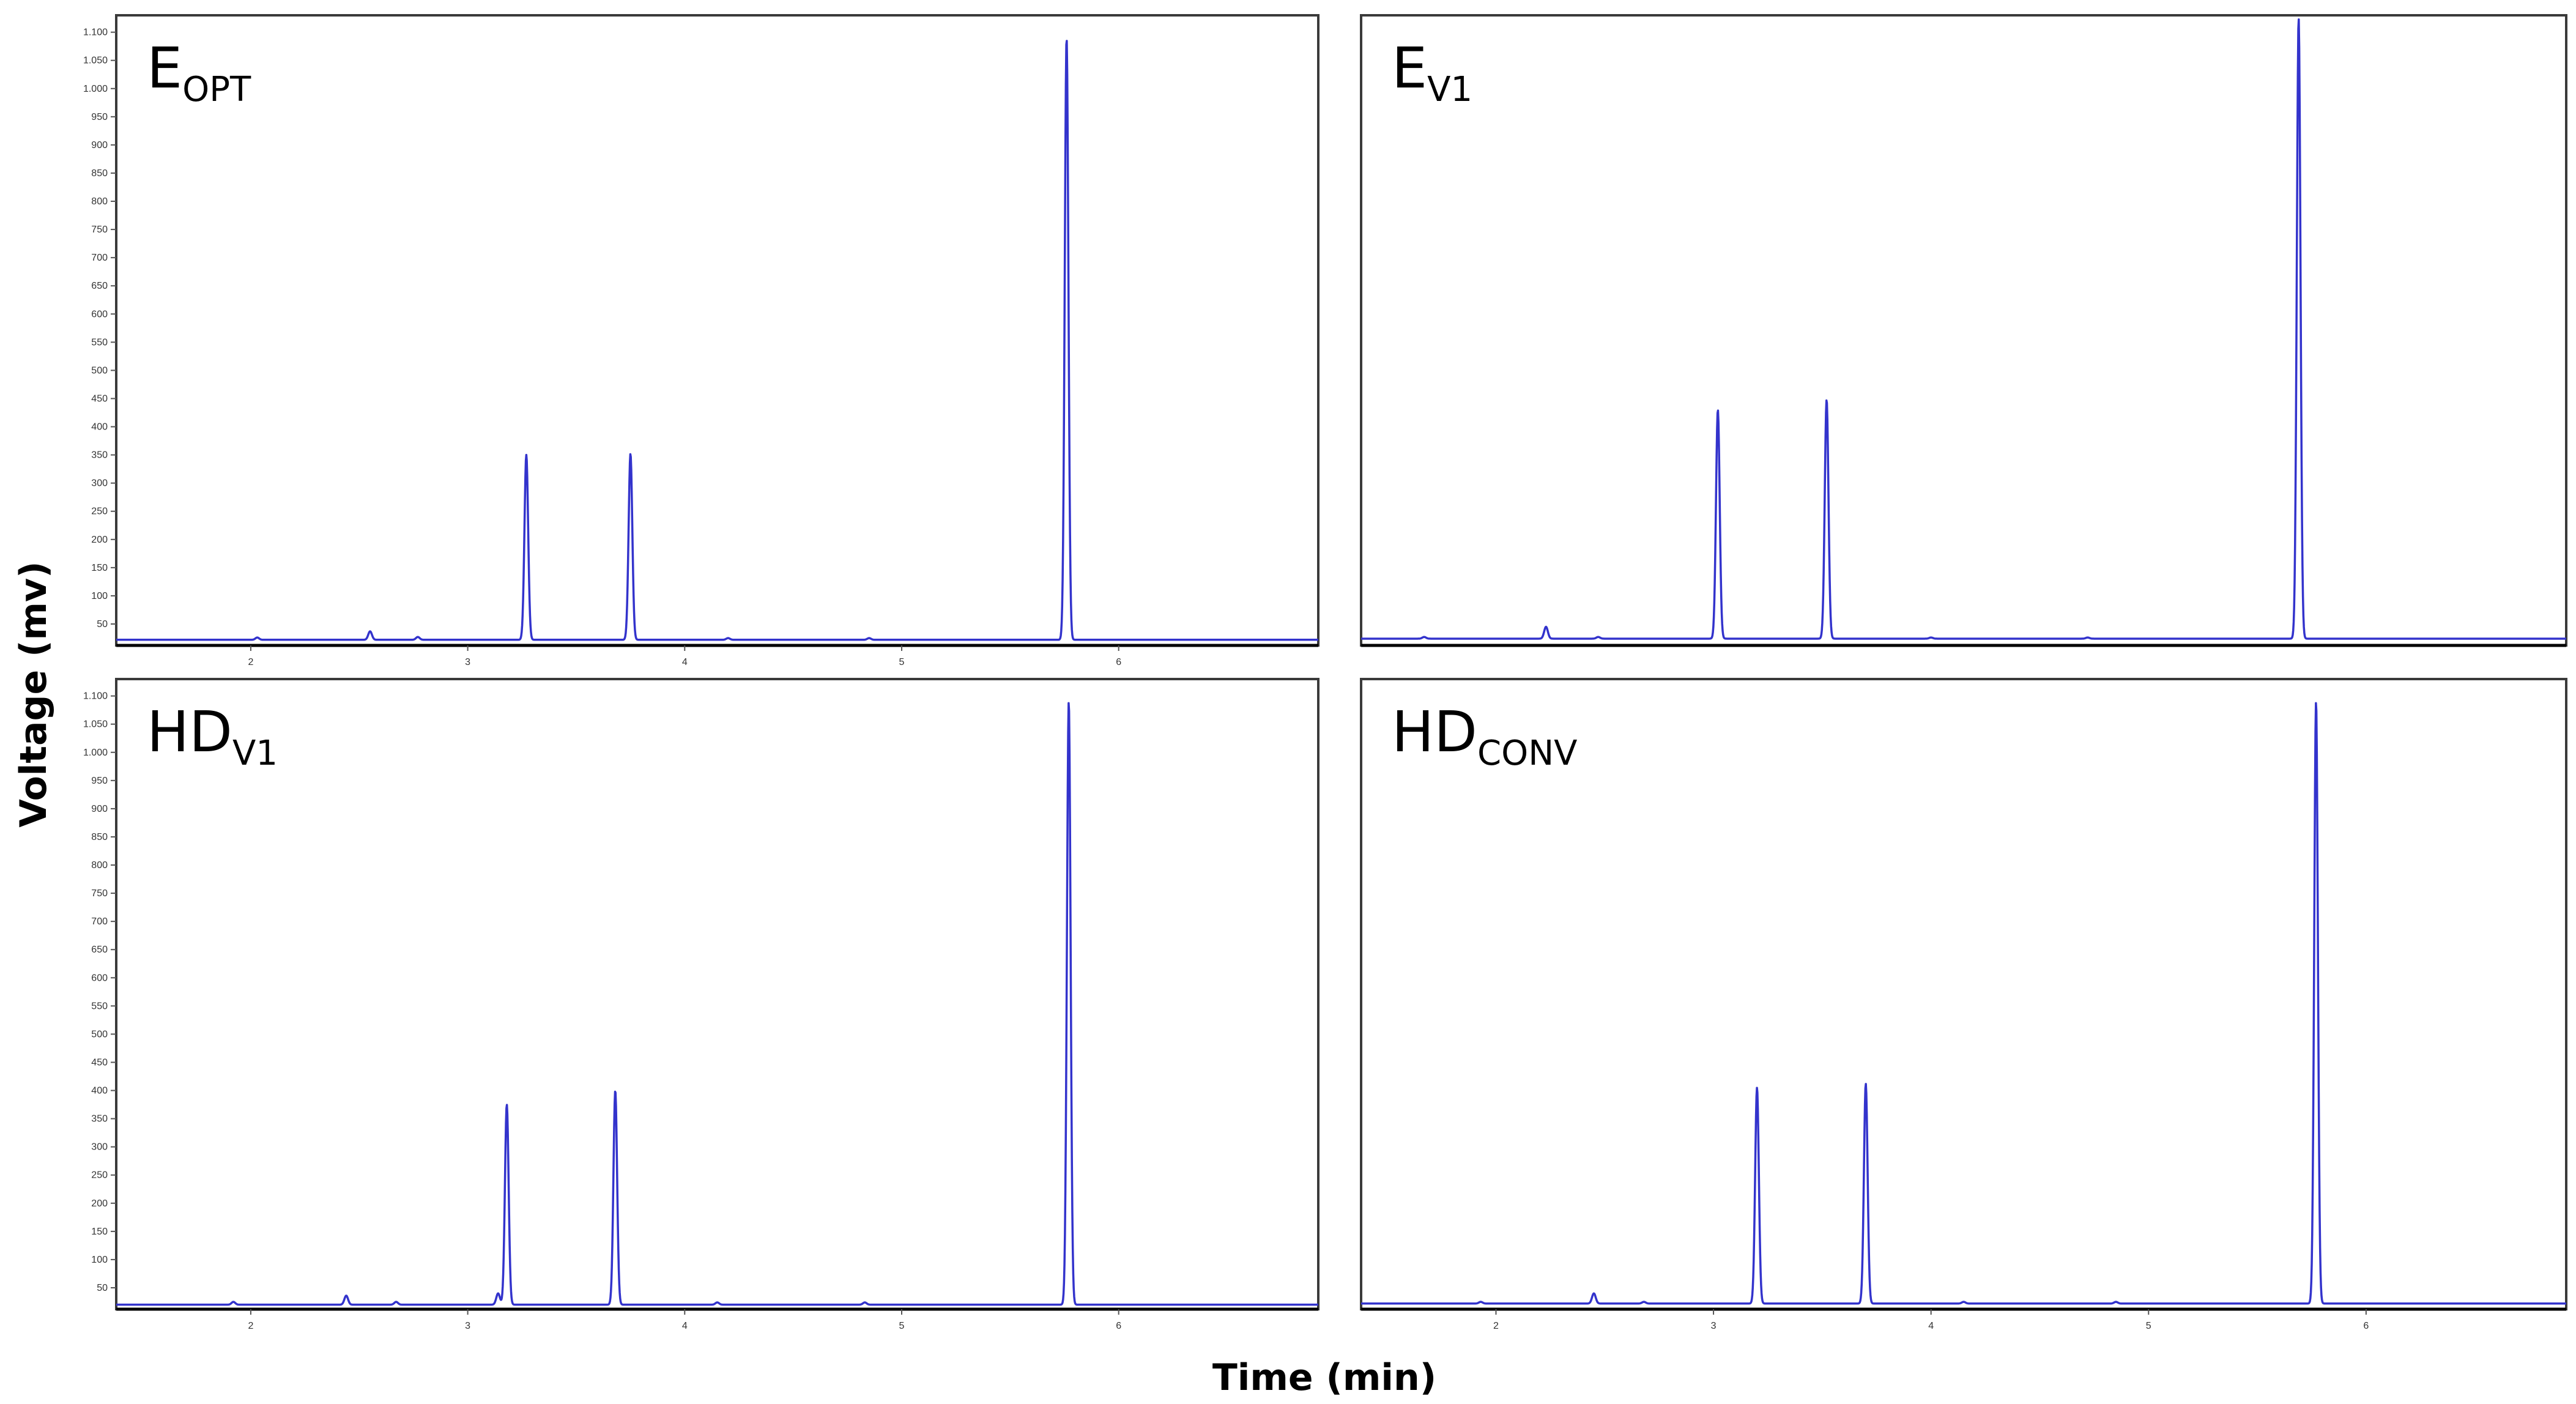 The height and width of the screenshot is (1404, 2576). I want to click on y-tick-label: 350, so click(99, 455).